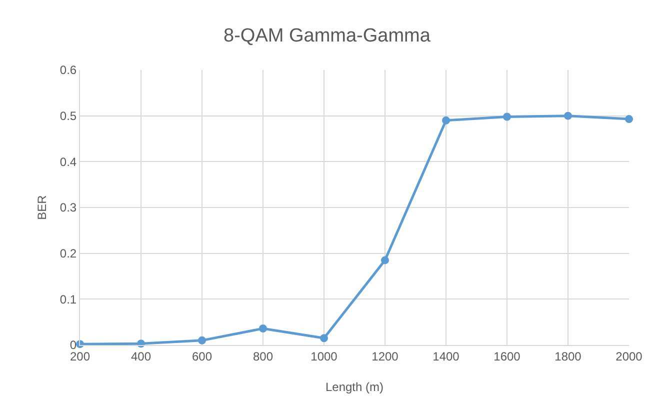 The width and height of the screenshot is (654, 400). What do you see at coordinates (68, 299) in the screenshot?
I see `y-tick-label: 0.1` at bounding box center [68, 299].